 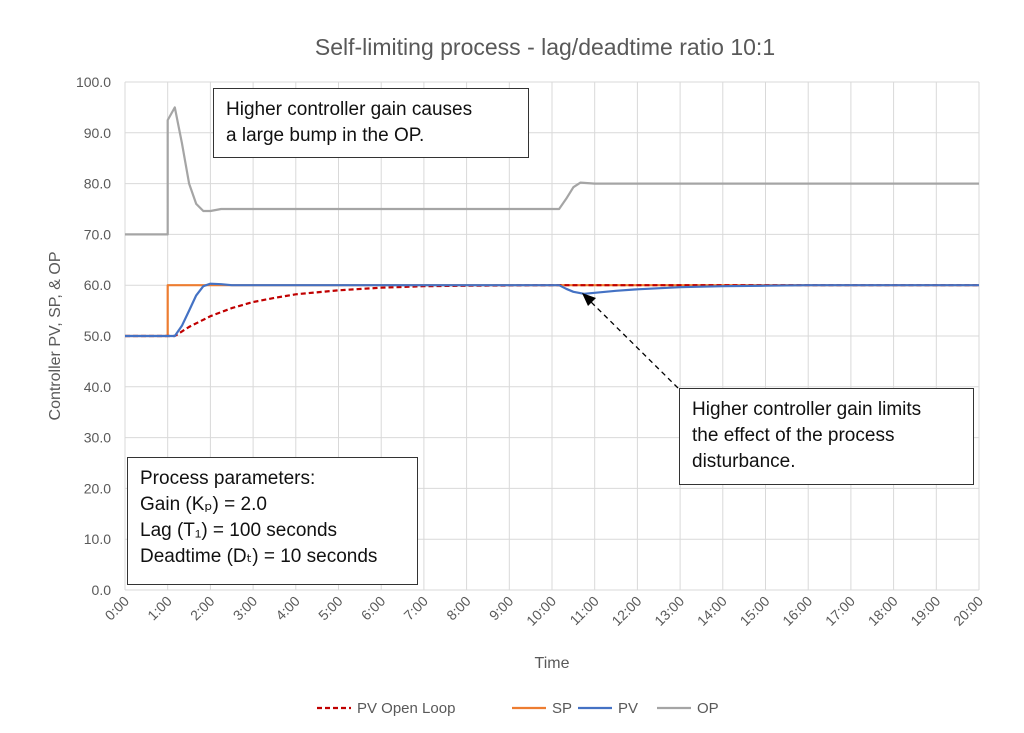 I want to click on legend-label: PV, so click(x=628, y=708).